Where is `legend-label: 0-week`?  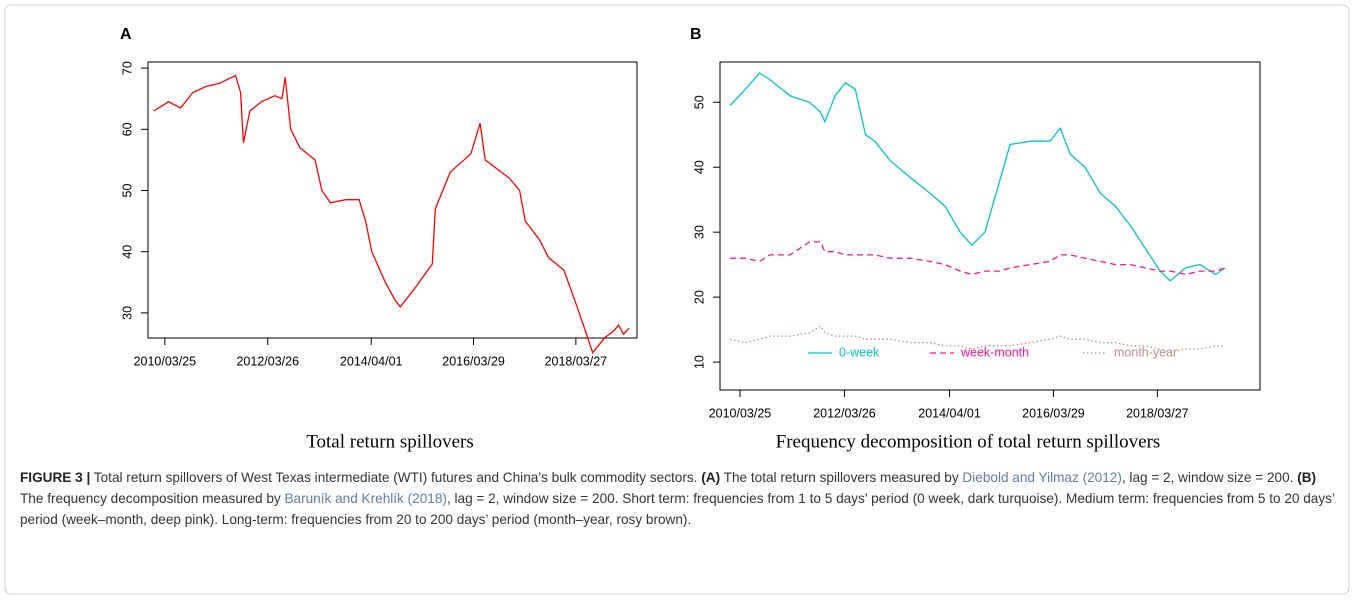
legend-label: 0-week is located at coordinates (859, 352).